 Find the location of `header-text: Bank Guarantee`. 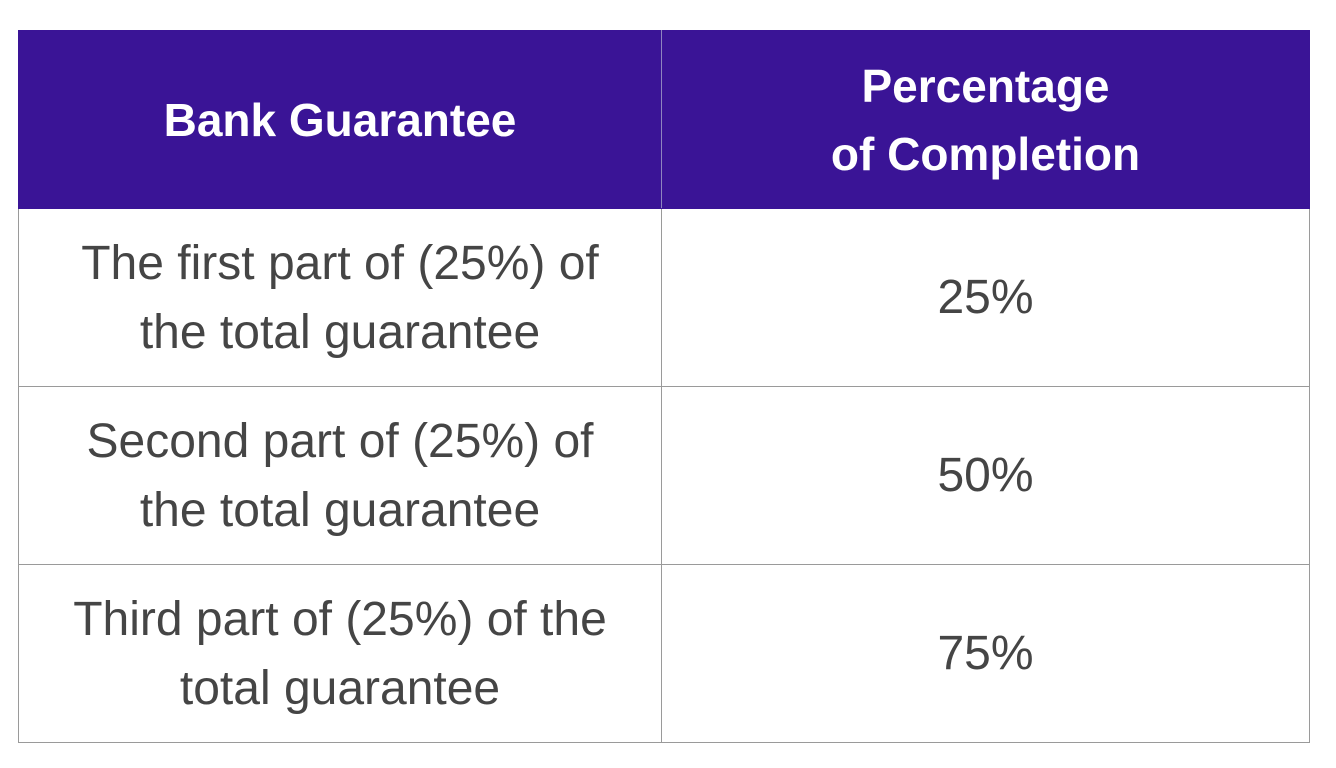

header-text: Bank Guarantee is located at coordinates (340, 119).